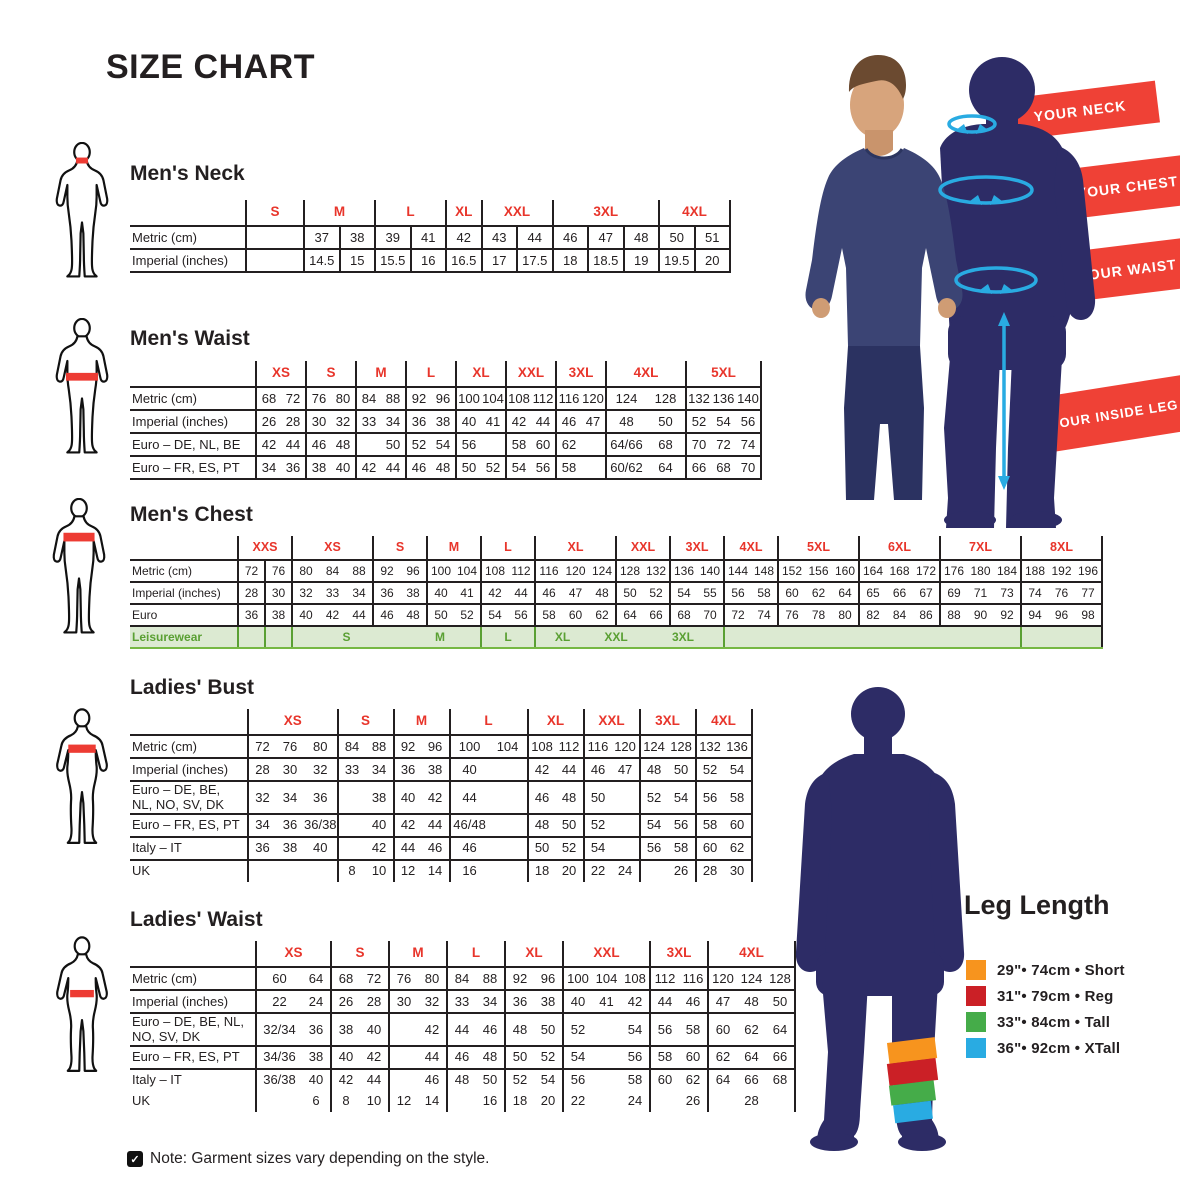 This screenshot has width=1180, height=1197. What do you see at coordinates (926, 570) in the screenshot?
I see `size-cell: 172` at bounding box center [926, 570].